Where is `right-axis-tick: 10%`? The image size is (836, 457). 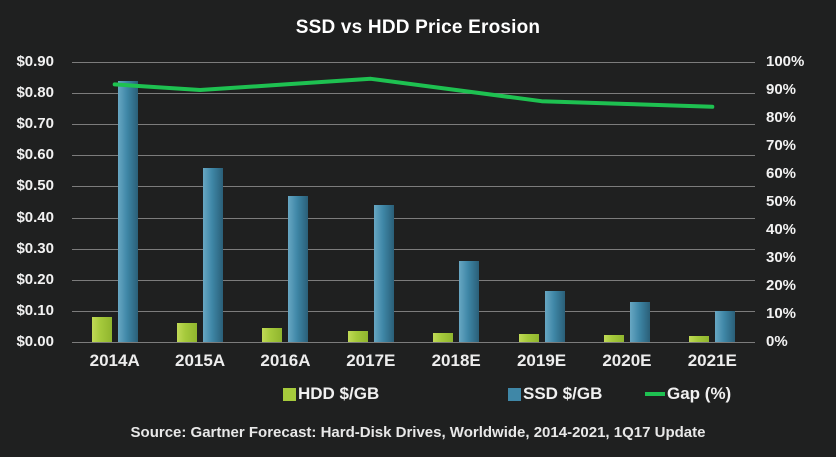
right-axis-tick: 10% is located at coordinates (781, 313).